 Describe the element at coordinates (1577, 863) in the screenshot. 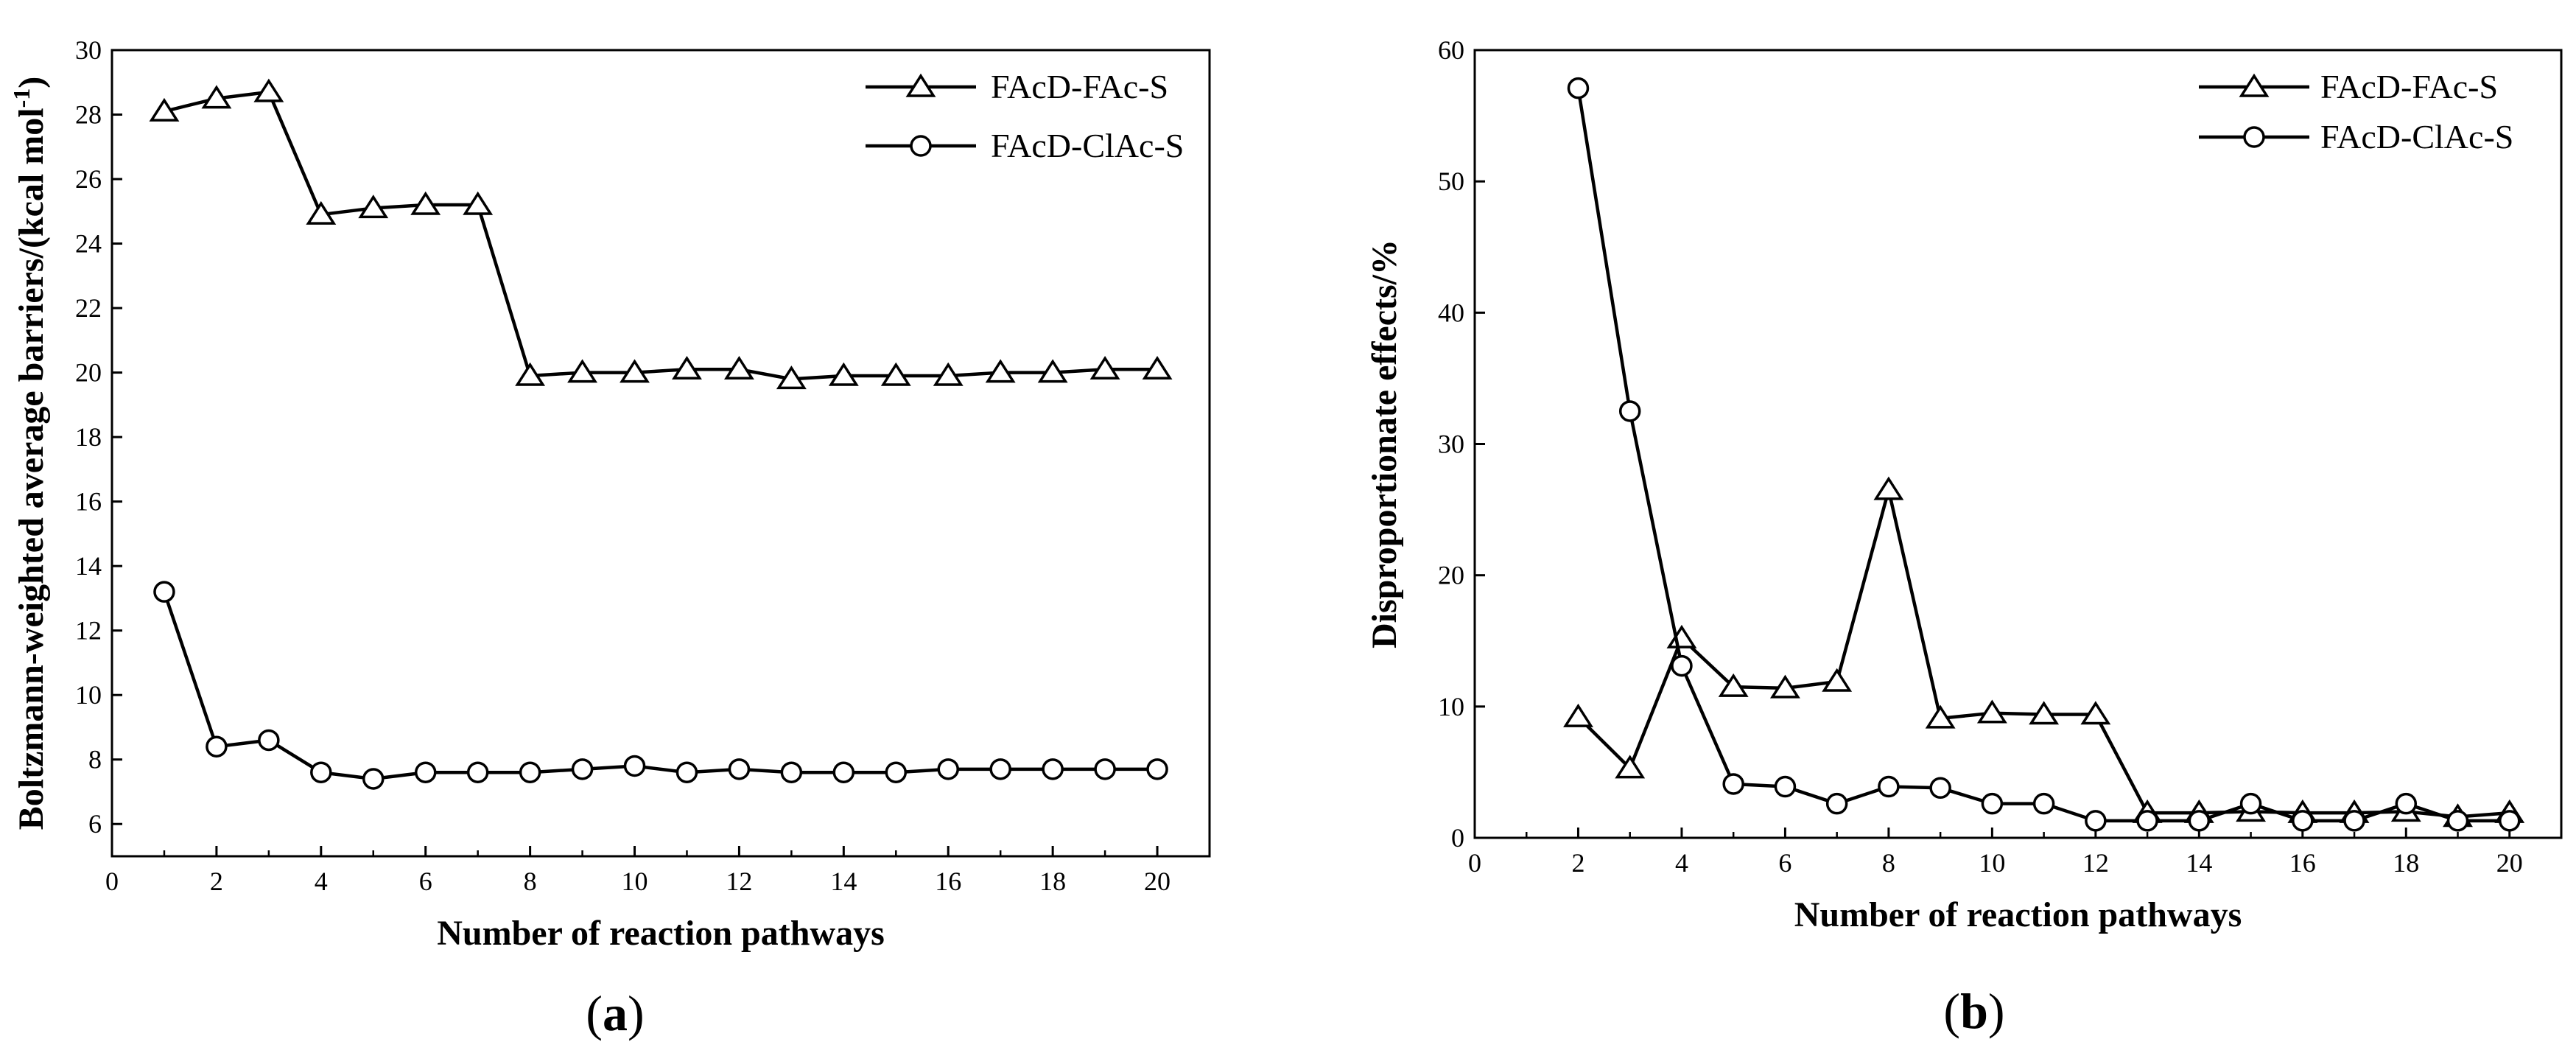

I see `x-tick-label: 2` at that location.